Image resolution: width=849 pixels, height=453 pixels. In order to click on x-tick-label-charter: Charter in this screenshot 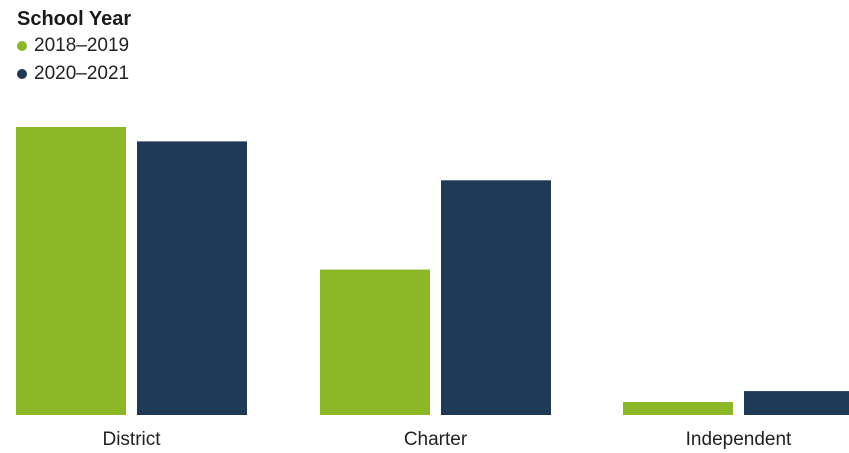, I will do `click(436, 439)`.